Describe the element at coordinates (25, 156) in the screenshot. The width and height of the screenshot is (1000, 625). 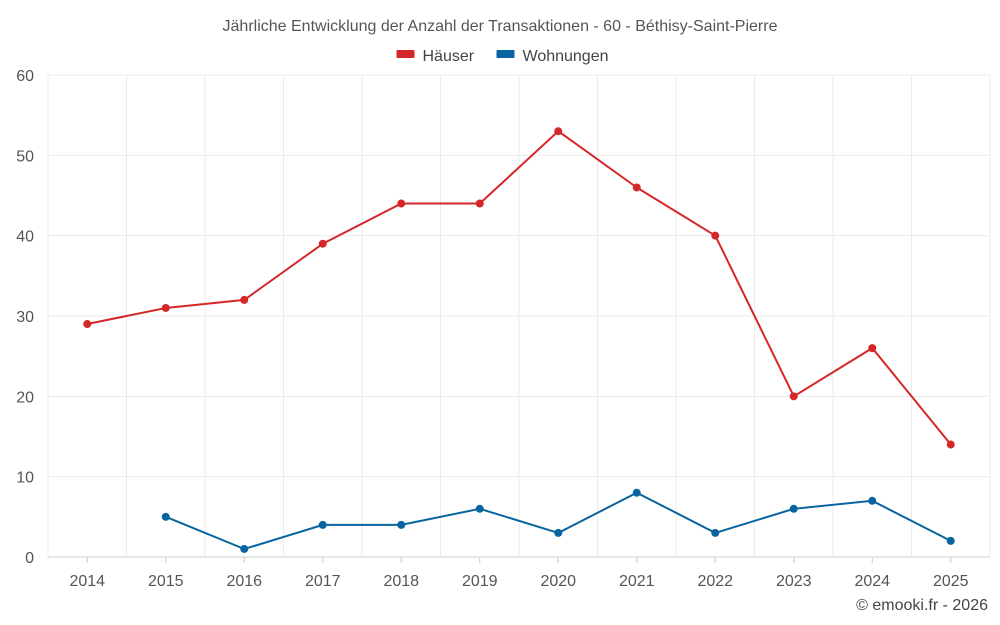
I see `y-tick-label: 50` at that location.